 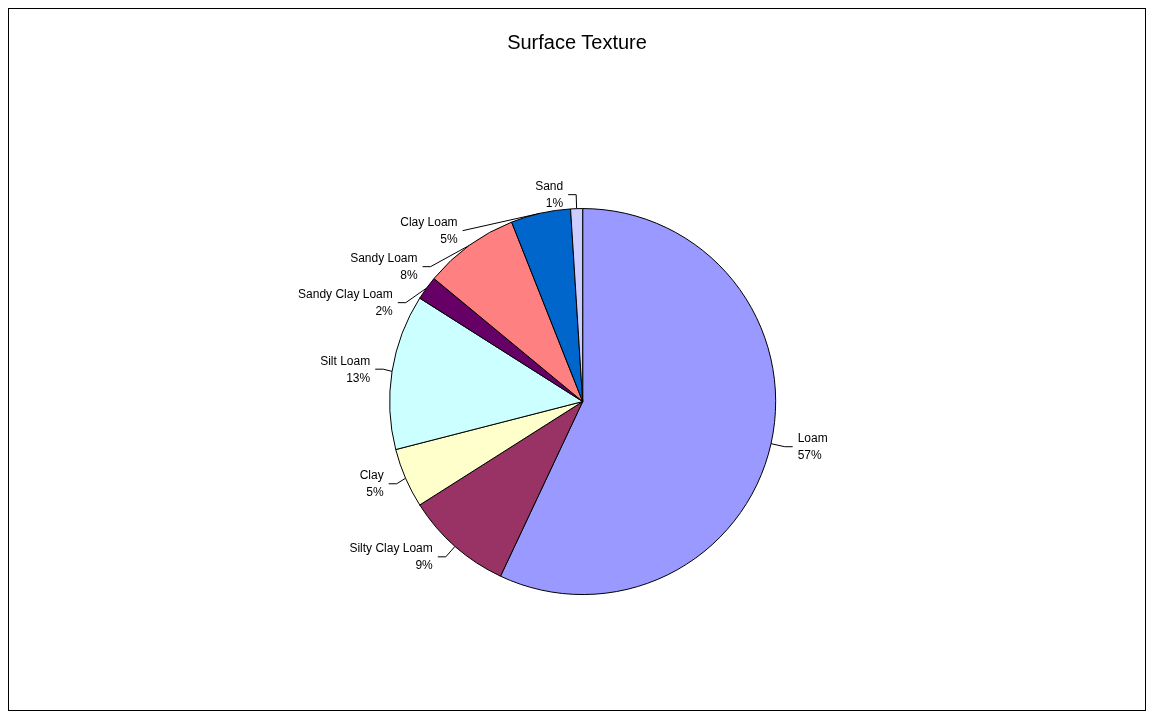 I want to click on data-label: 2%, so click(x=384, y=311).